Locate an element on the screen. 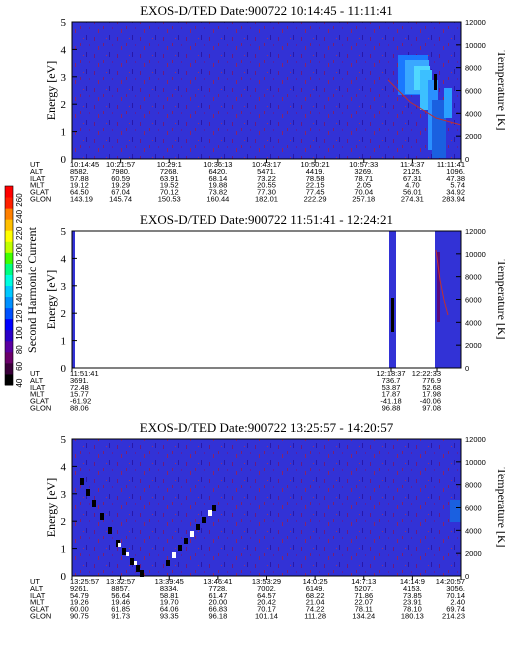 The height and width of the screenshot is (649, 505). cell-alt: 8857. is located at coordinates (120, 588).